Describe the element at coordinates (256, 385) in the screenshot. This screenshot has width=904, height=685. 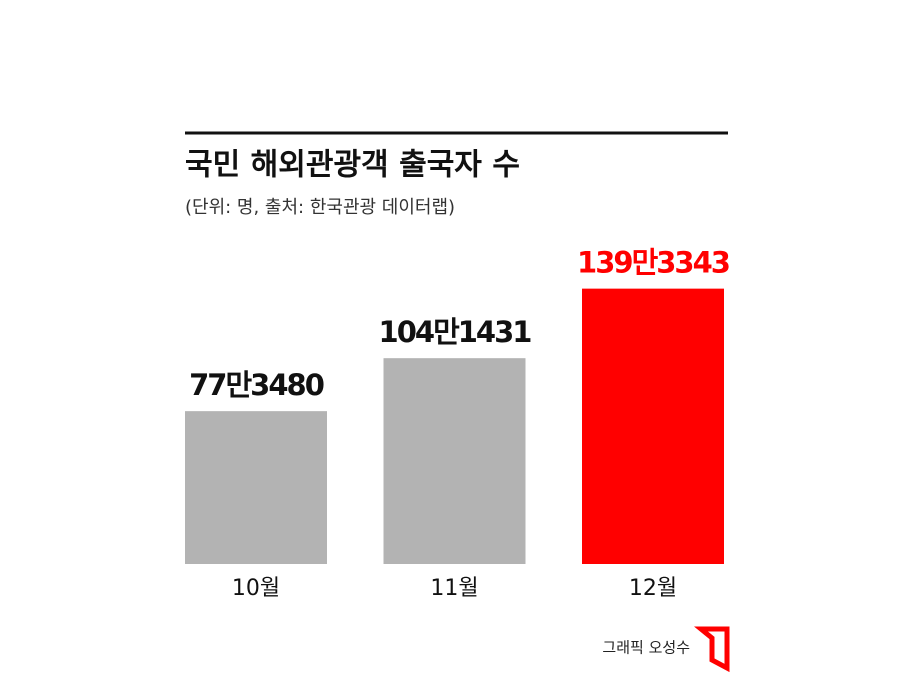
I see `value-label: 77만3480` at that location.